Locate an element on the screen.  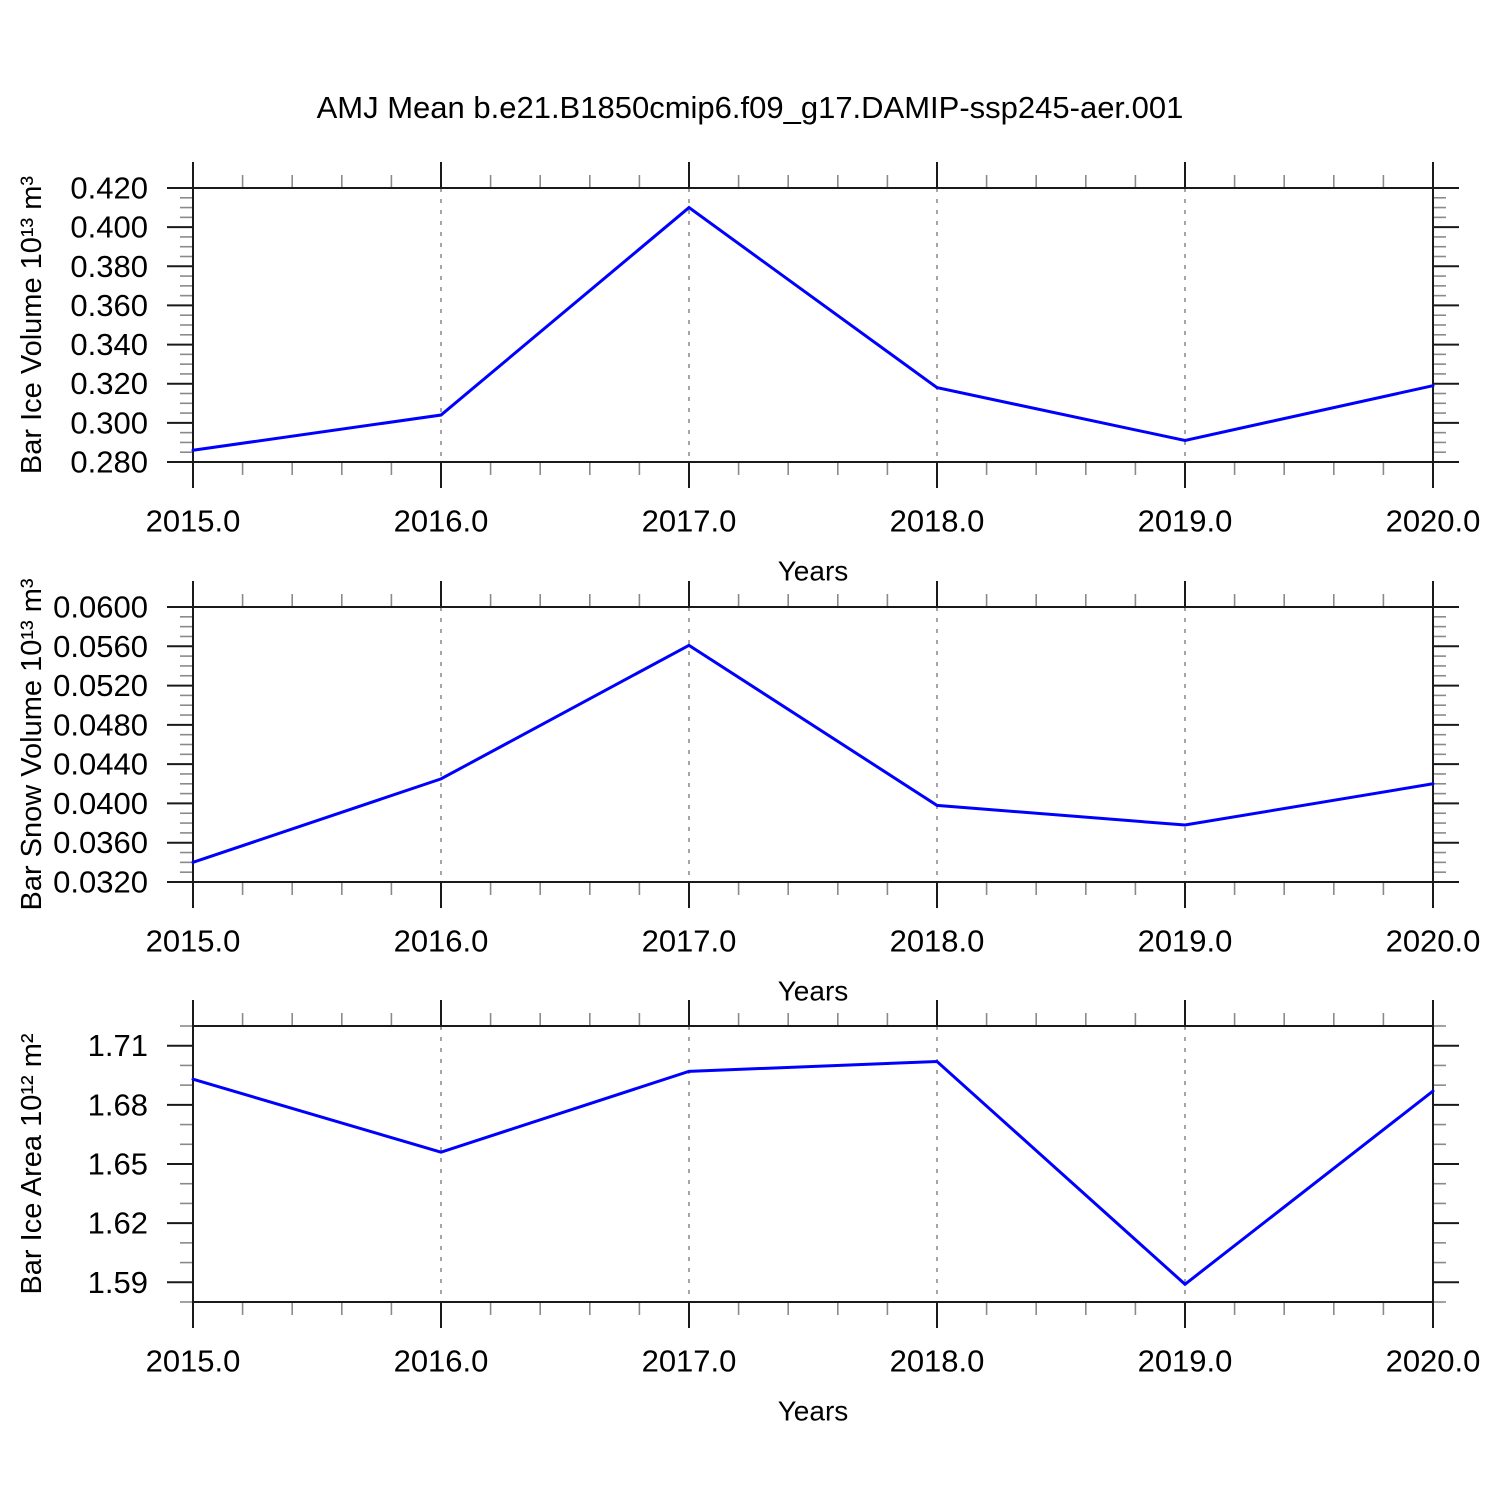
y-tick-label: 1.68 is located at coordinates (118, 1104).